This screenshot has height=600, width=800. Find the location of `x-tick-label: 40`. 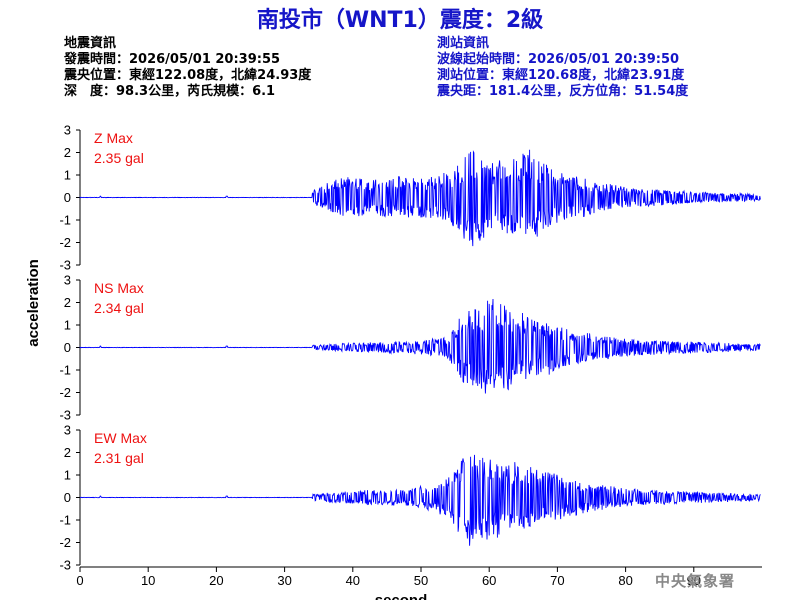

x-tick-label: 40 is located at coordinates (353, 580).